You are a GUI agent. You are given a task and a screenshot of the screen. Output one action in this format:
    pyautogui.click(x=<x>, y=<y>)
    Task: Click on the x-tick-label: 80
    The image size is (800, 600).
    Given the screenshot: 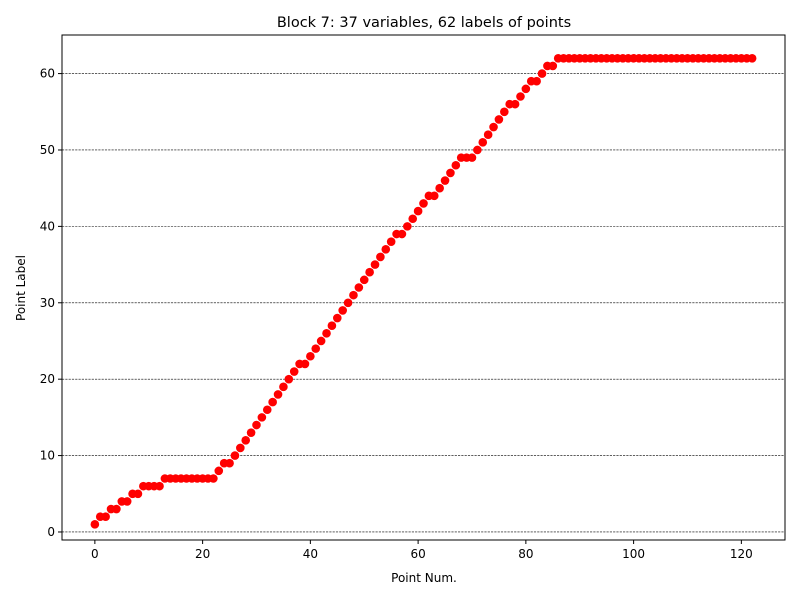 What is the action you would take?
    pyautogui.click(x=525, y=554)
    